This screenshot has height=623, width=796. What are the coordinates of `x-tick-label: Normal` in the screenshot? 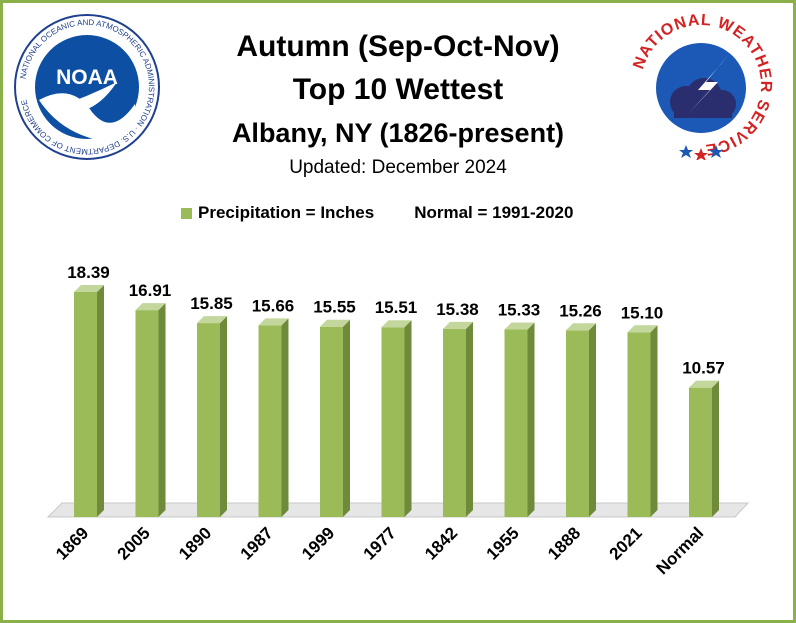 It's located at (679, 550).